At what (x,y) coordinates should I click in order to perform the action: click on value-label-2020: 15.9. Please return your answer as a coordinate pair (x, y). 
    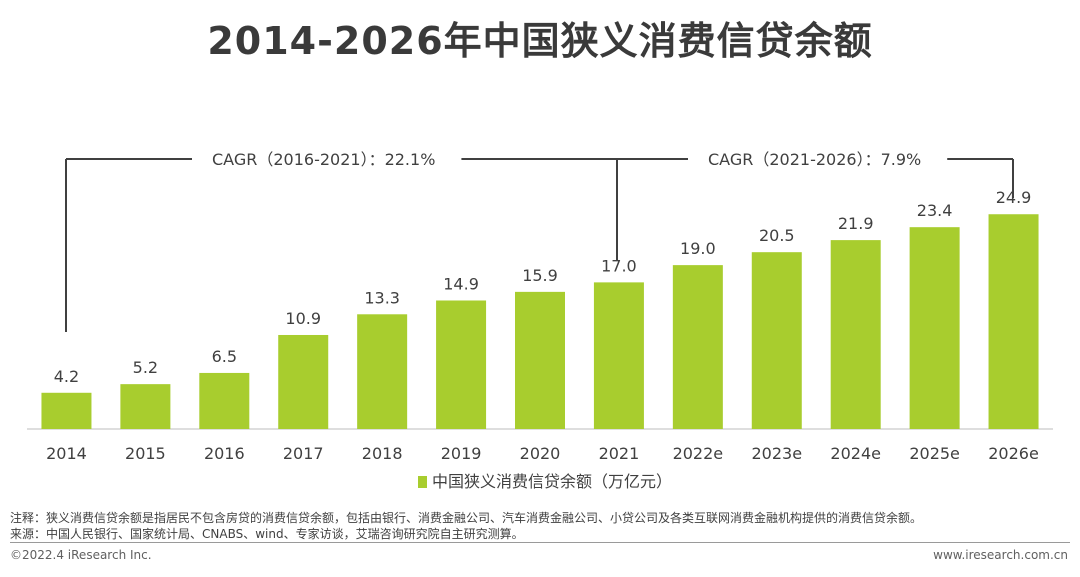
    Looking at the image, I should click on (540, 275).